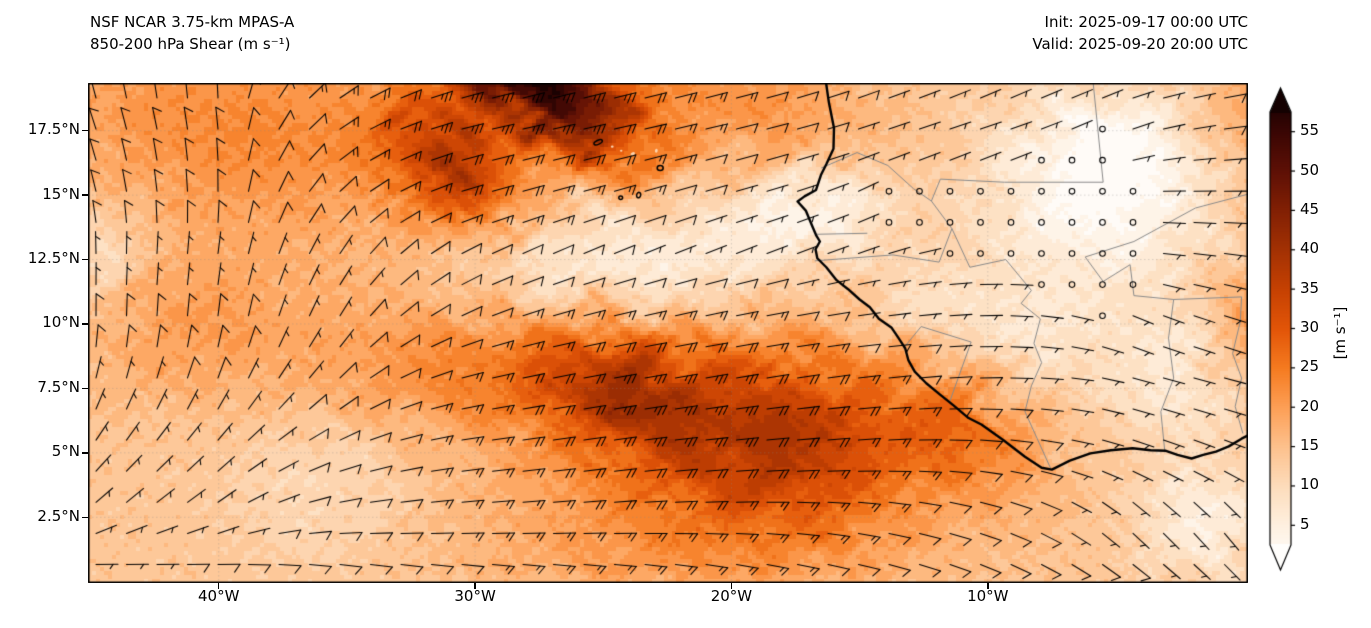  Describe the element at coordinates (1140, 44) in the screenshot. I see `valid-time: Valid: 2025-09-20 20:00 UTC` at that location.